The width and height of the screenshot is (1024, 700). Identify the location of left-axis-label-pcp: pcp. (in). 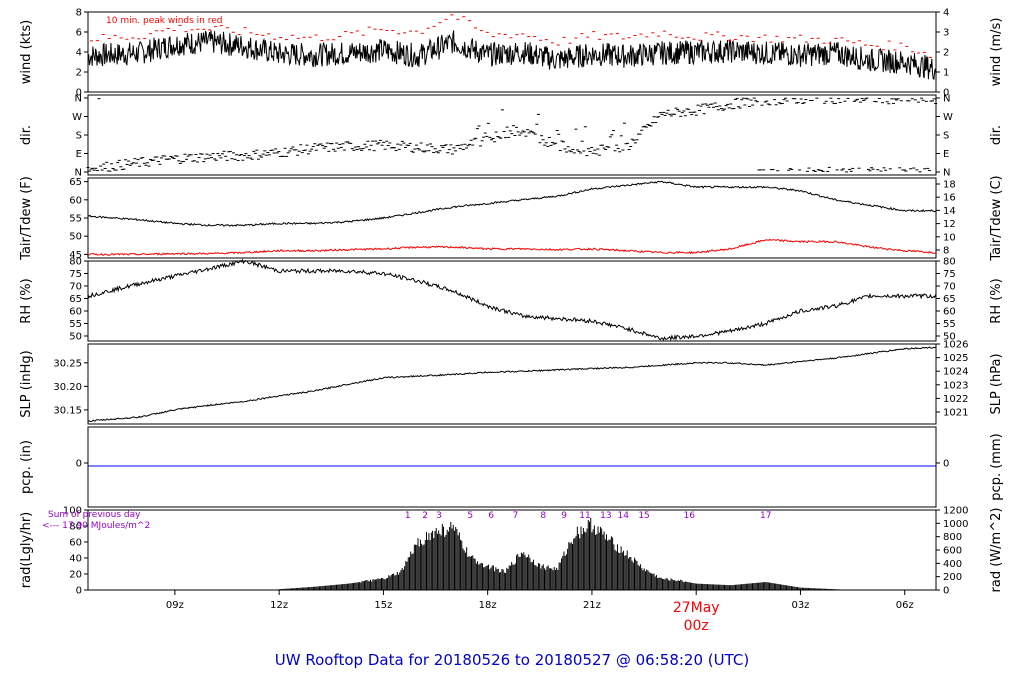
(26, 467).